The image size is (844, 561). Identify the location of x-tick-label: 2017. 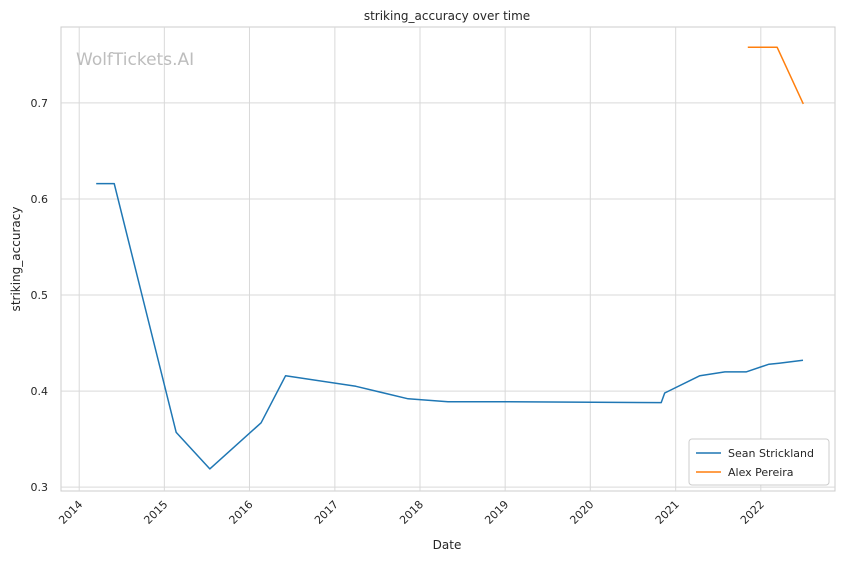
(326, 512).